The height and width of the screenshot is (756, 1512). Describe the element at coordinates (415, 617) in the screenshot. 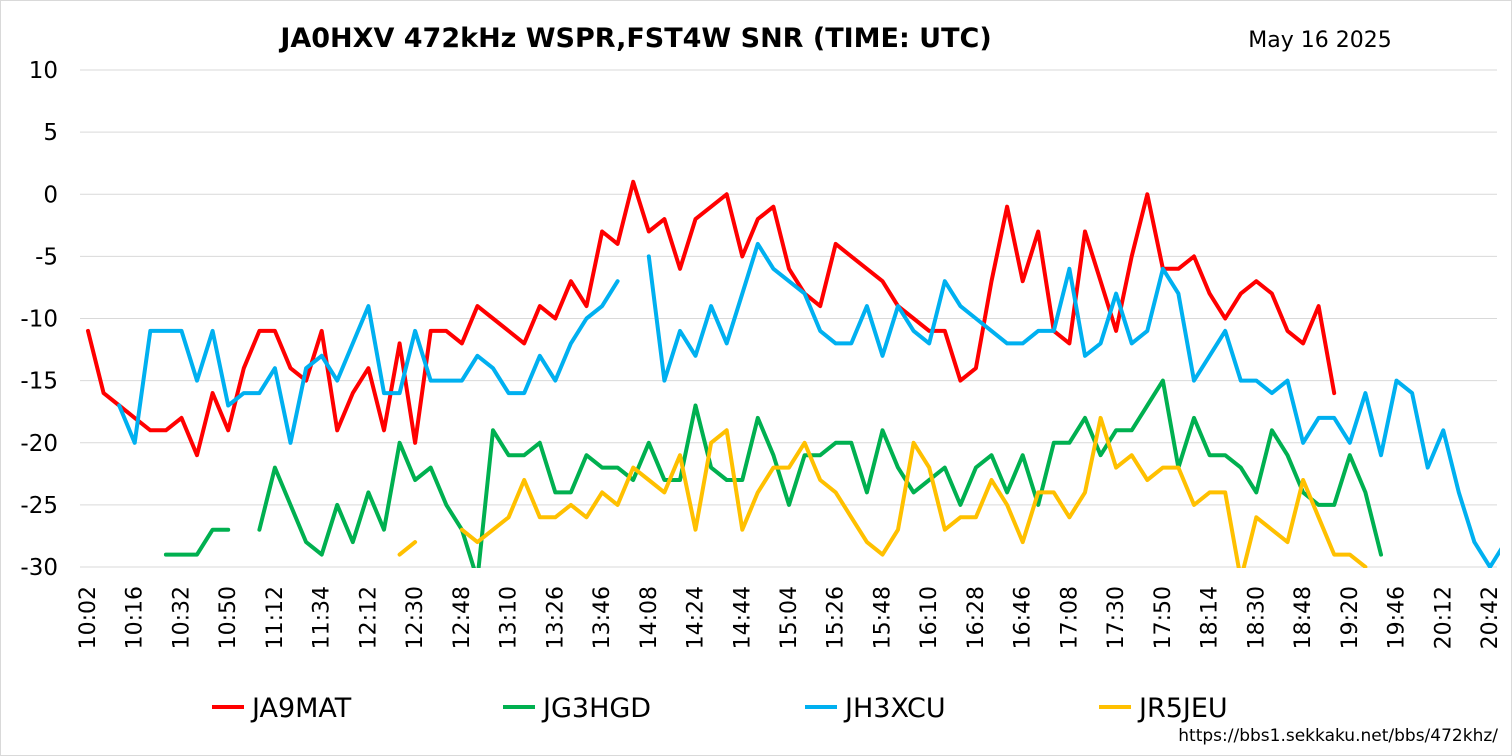

I see `x-tick-label: 12:30` at that location.